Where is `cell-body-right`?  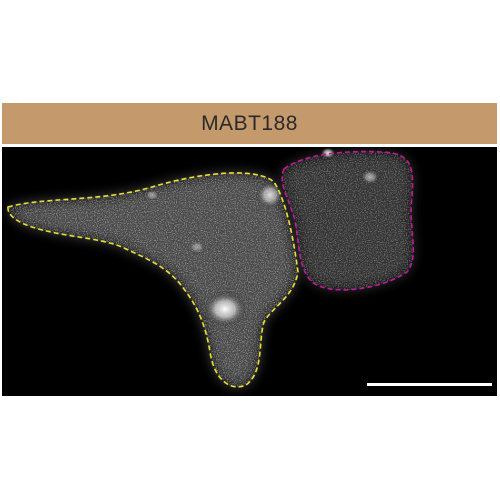
cell-body-right is located at coordinates (348, 220).